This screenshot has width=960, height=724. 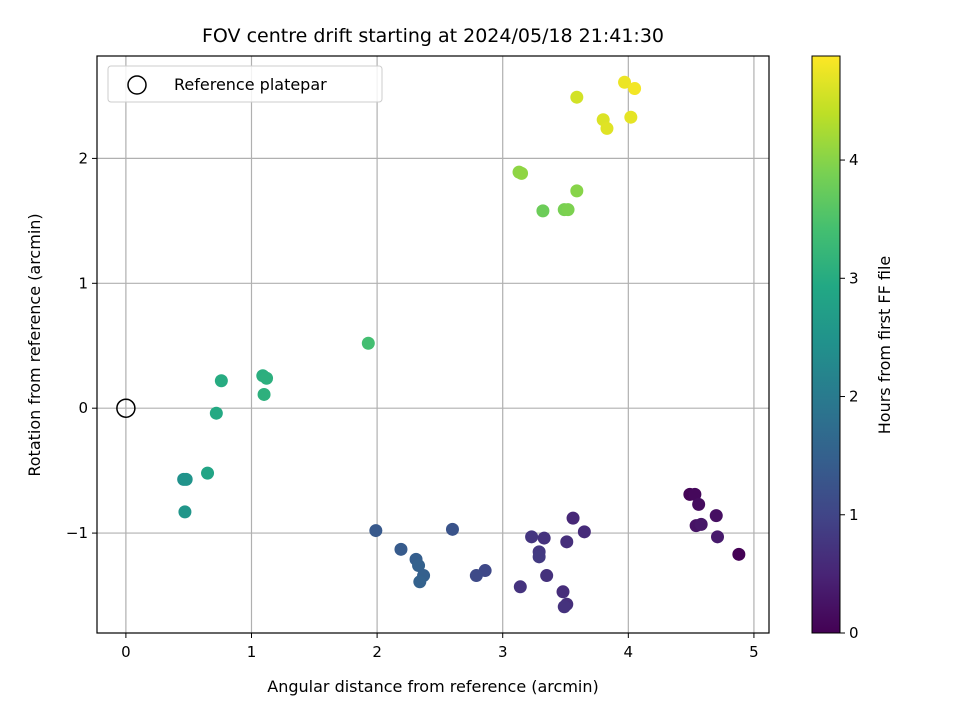 I want to click on x-axis-label: Angular distance from reference (arcmin), so click(x=432, y=686).